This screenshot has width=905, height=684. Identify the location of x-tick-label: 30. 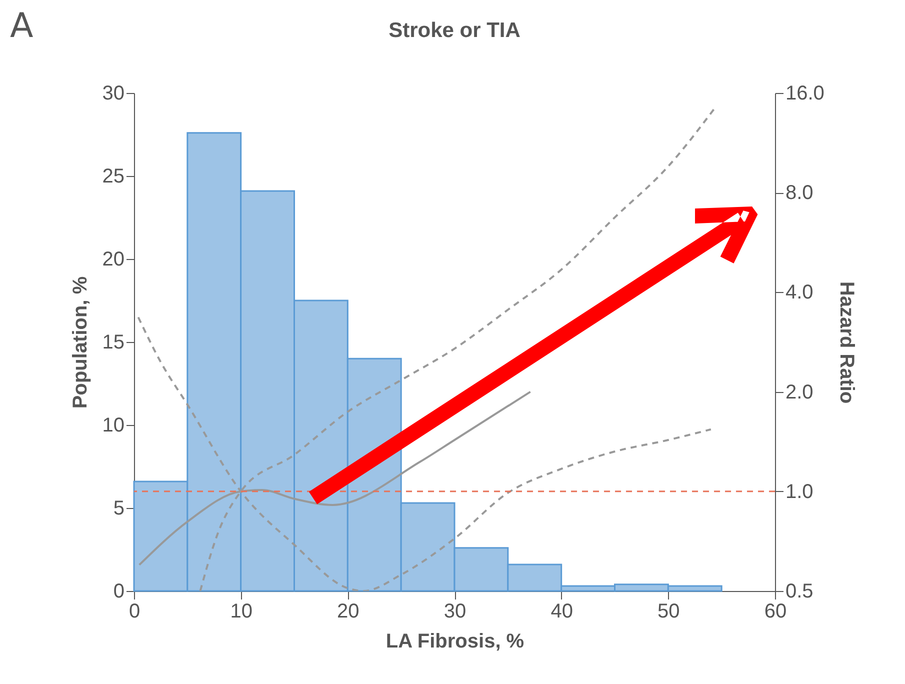
(455, 611).